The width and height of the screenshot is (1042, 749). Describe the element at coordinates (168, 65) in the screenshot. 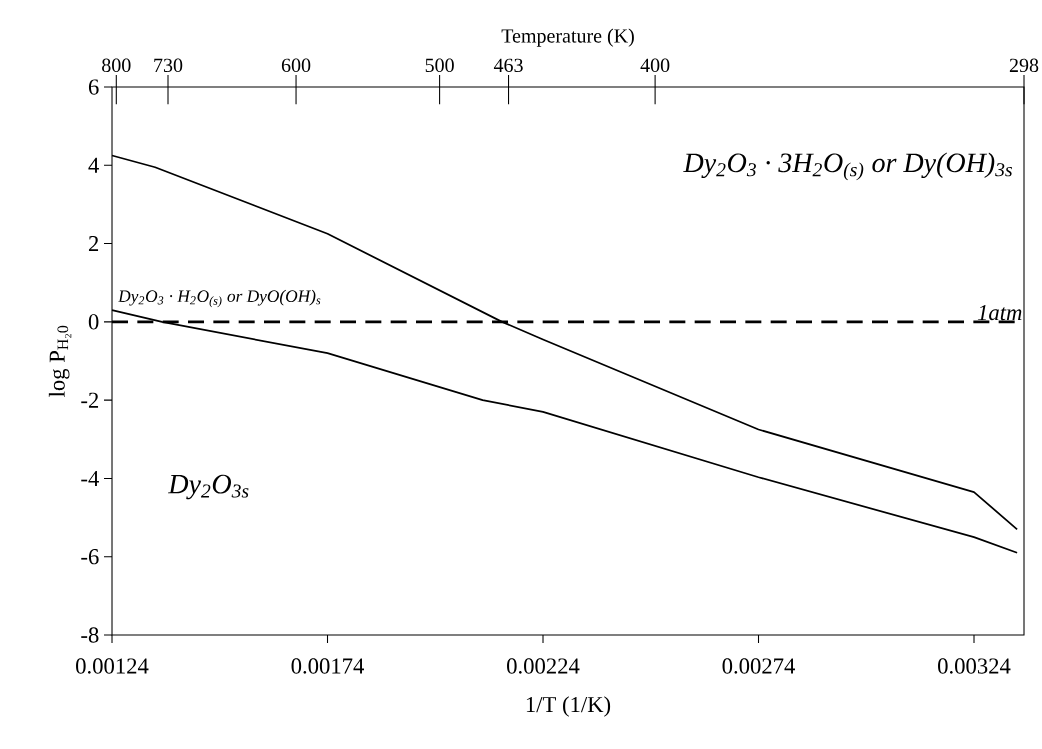

I see `text: 730` at that location.